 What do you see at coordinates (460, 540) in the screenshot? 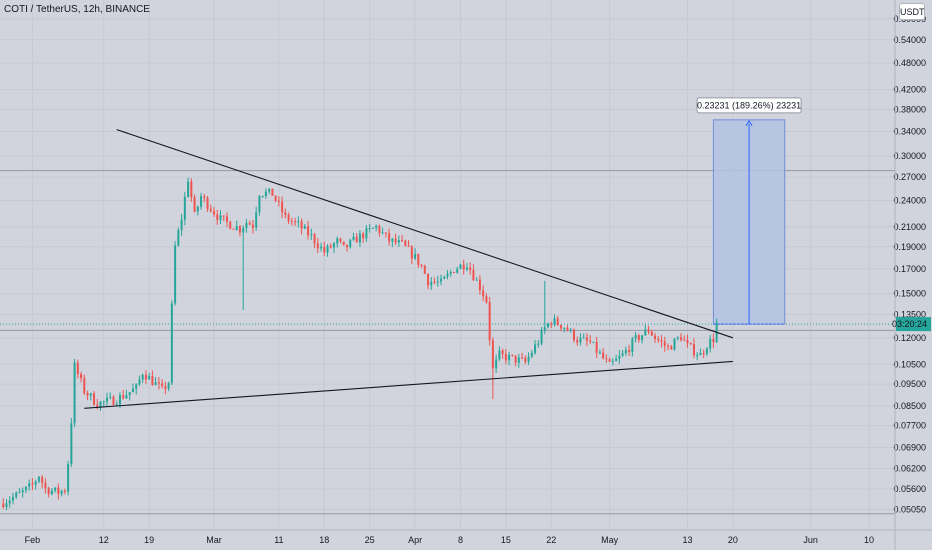
I see `x-tick-label: 8` at bounding box center [460, 540].